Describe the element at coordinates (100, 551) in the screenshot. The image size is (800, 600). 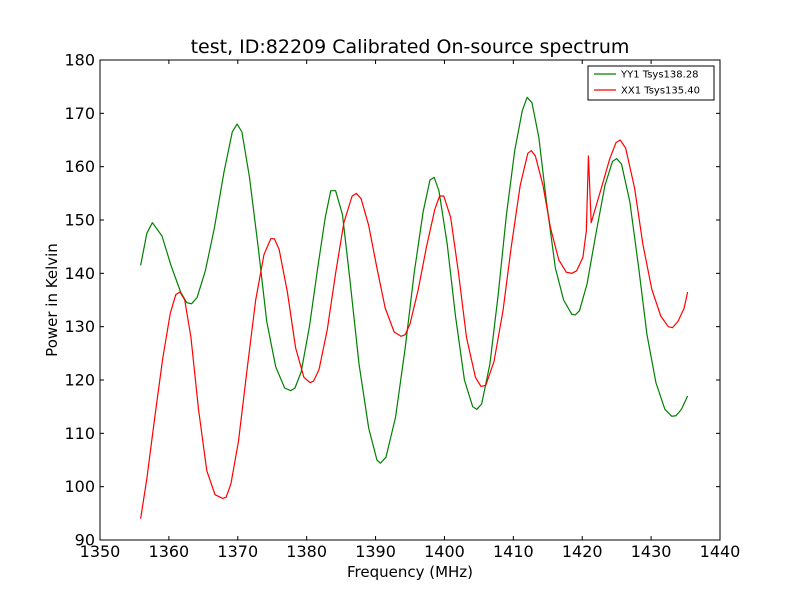
I see `x-tick-label: 1350` at that location.